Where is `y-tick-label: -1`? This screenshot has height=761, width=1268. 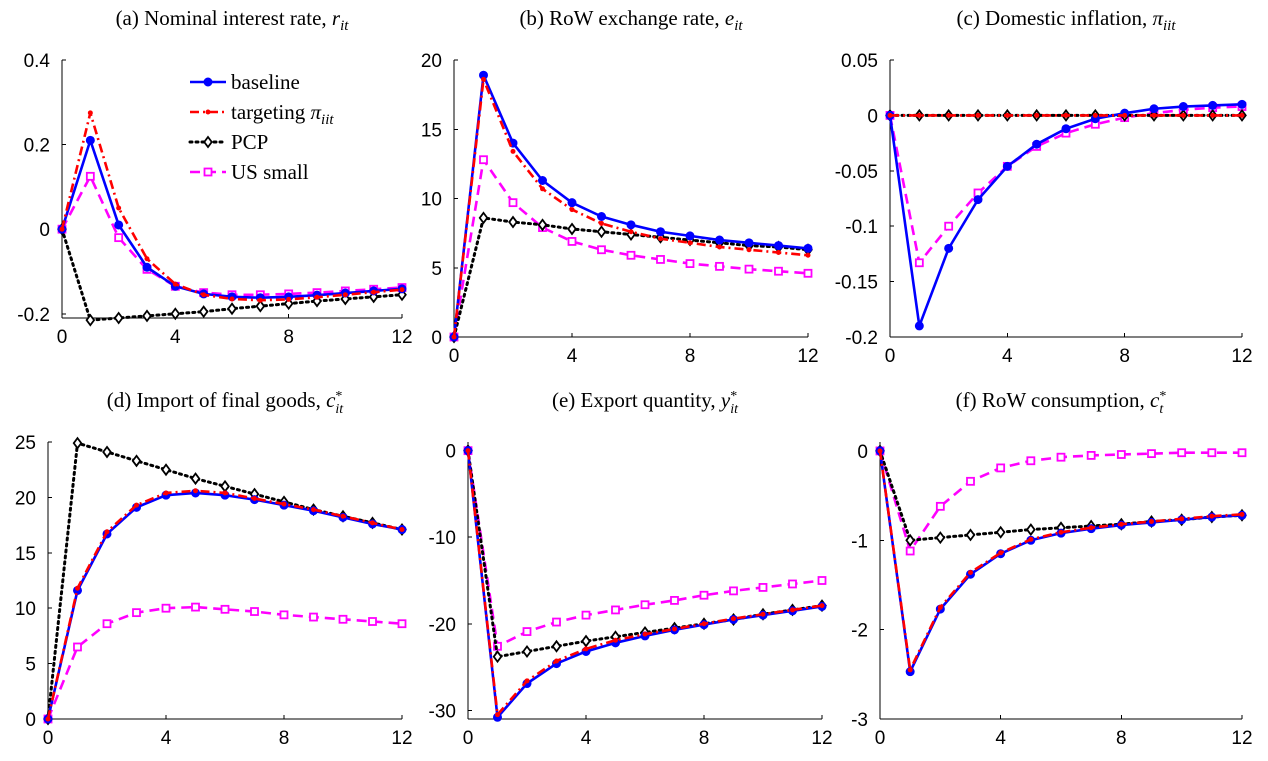
y-tick-label: -1 is located at coordinates (859, 541).